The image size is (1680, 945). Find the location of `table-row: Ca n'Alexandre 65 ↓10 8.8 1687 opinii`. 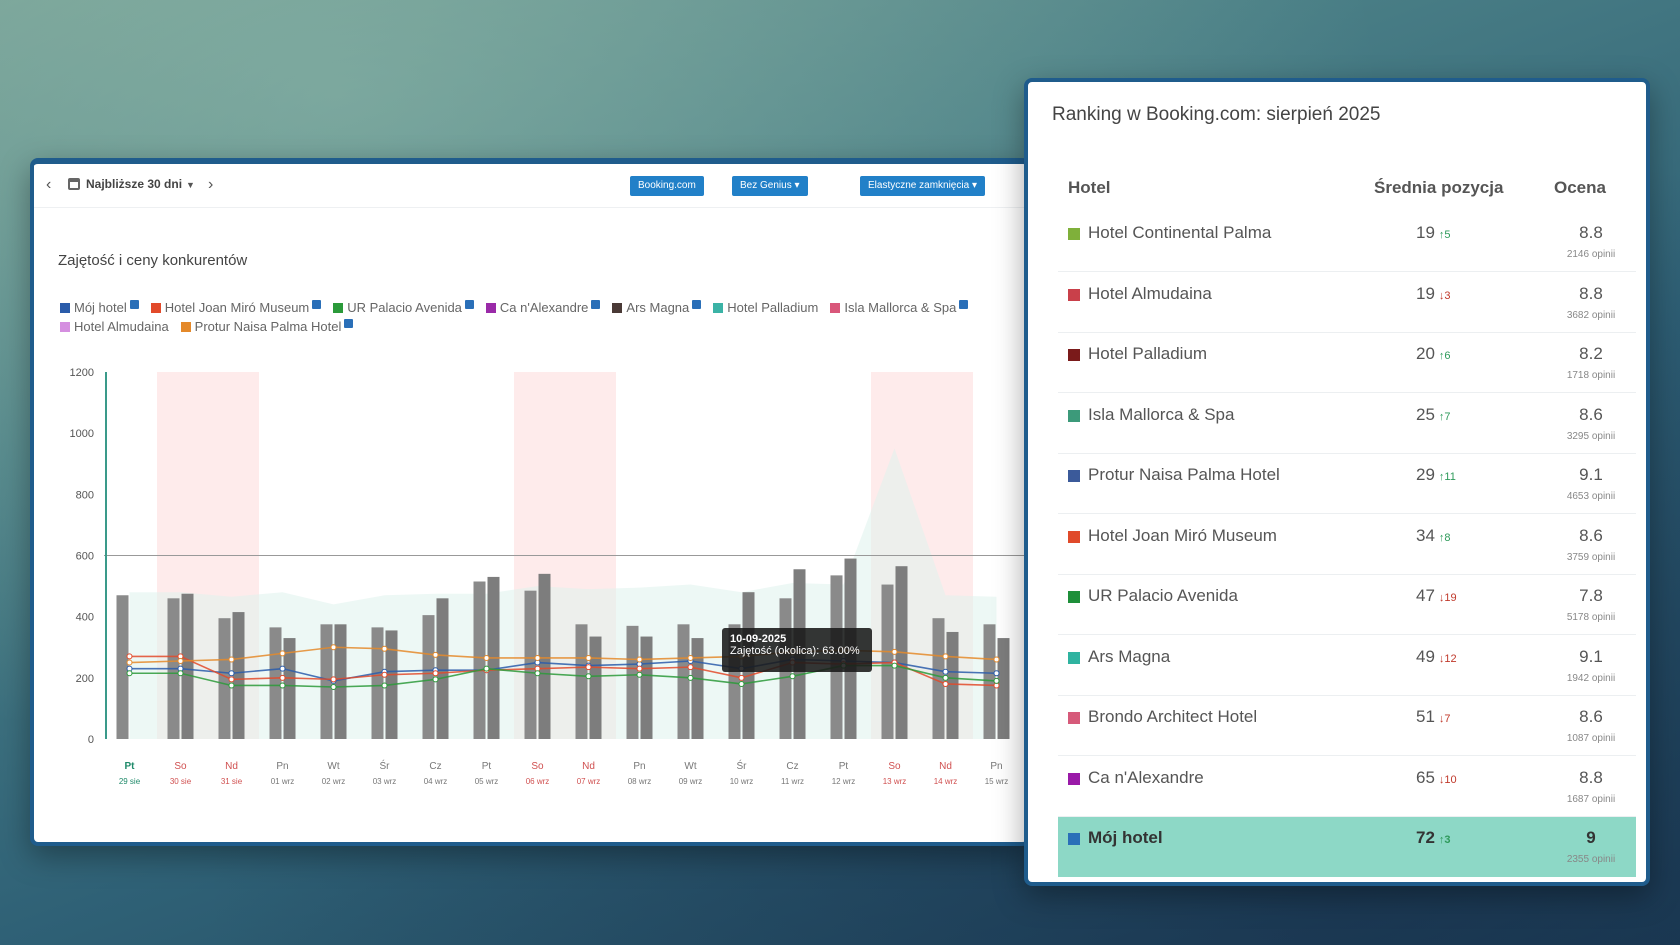

table-row: Ca n'Alexandre 65 ↓10 8.8 1687 opinii is located at coordinates (1347, 787).